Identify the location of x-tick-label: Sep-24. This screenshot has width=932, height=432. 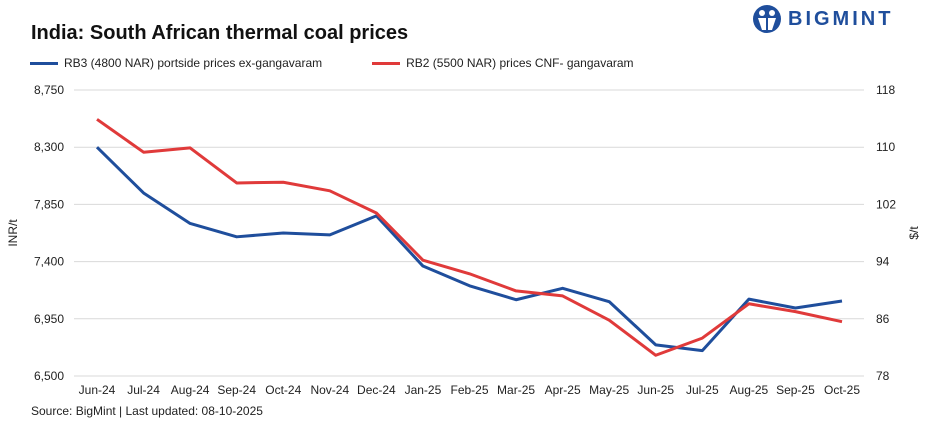
(236, 390).